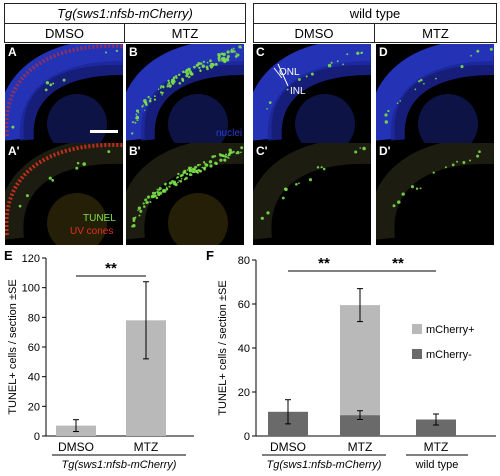 The image size is (500, 476). What do you see at coordinates (385, 151) in the screenshot?
I see `panel-letter: D'` at bounding box center [385, 151].